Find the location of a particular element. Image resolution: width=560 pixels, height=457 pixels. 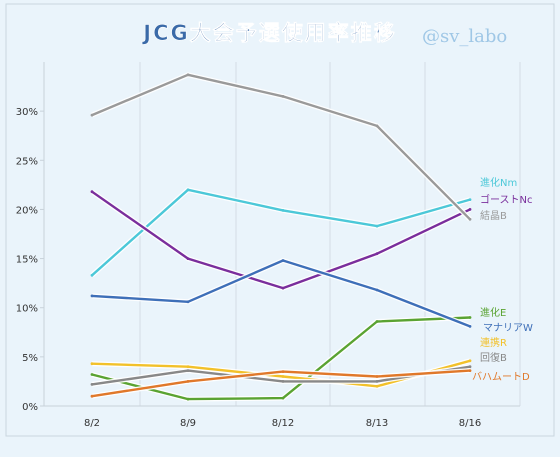

series-label: 結晶B is located at coordinates (493, 215).